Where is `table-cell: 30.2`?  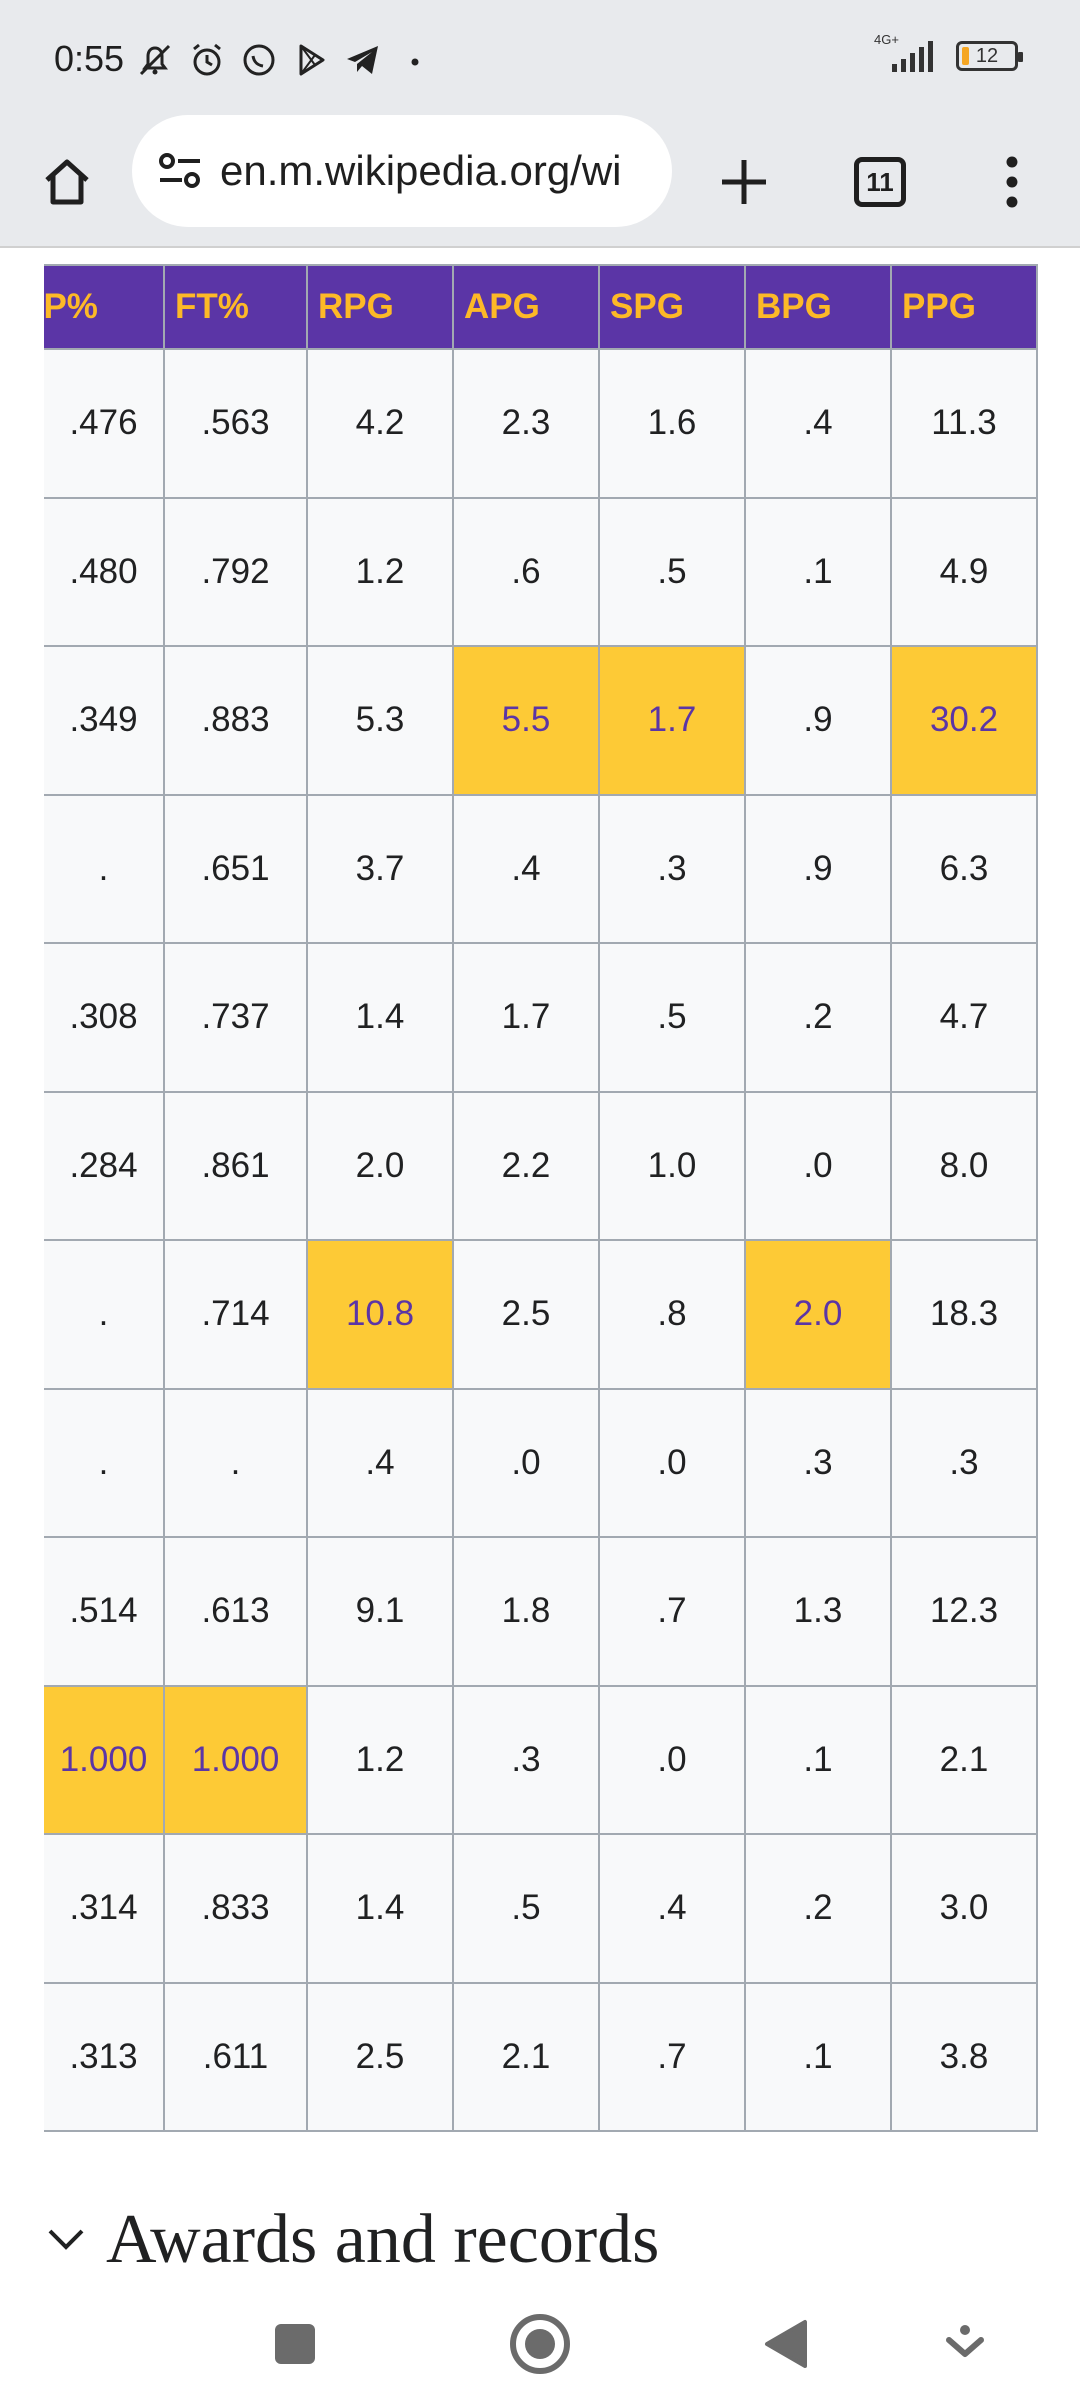 table-cell: 30.2 is located at coordinates (964, 720).